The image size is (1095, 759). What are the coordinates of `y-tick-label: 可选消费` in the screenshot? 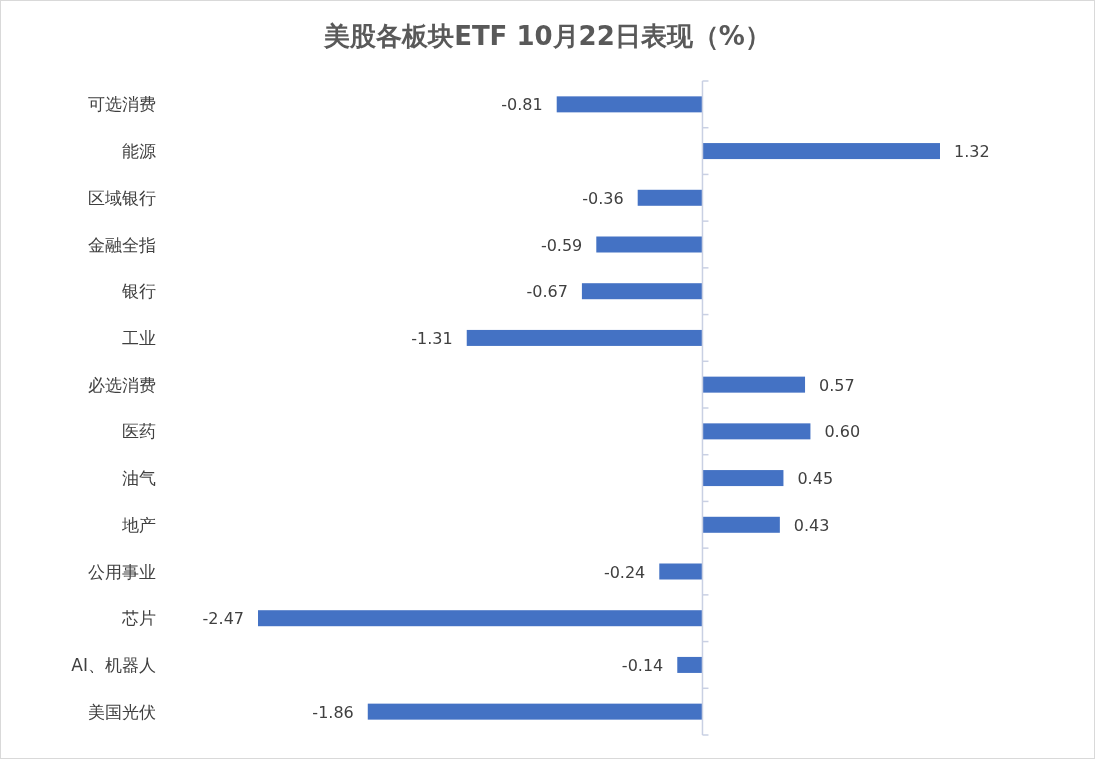 It's located at (122, 104).